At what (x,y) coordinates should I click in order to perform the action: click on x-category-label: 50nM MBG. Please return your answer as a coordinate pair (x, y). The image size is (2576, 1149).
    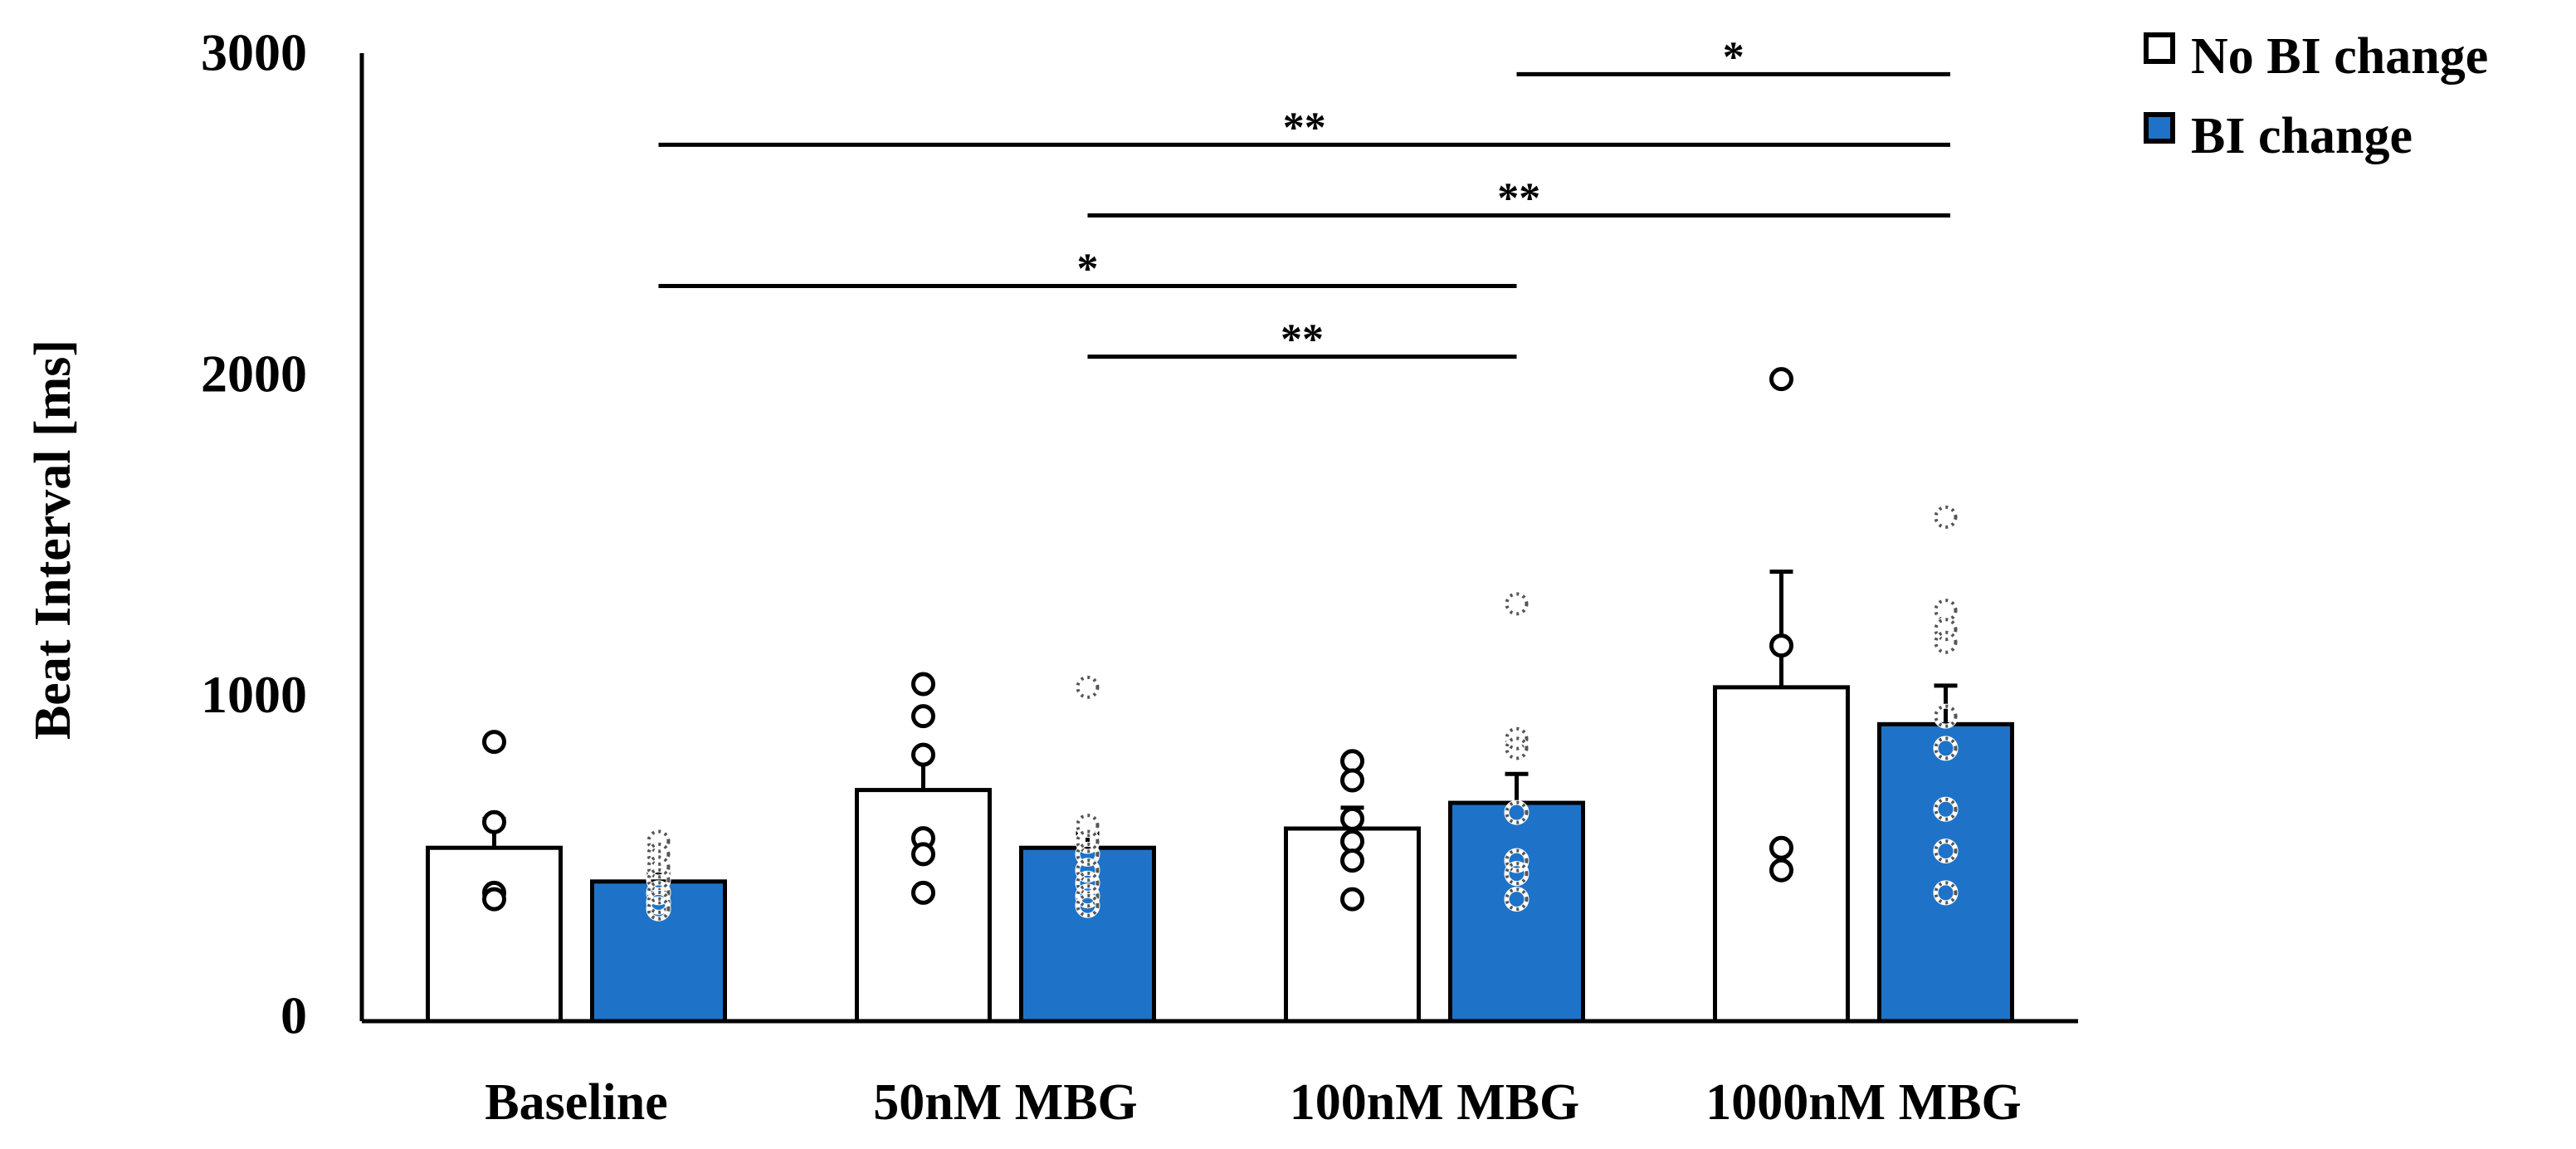
    Looking at the image, I should click on (1006, 1102).